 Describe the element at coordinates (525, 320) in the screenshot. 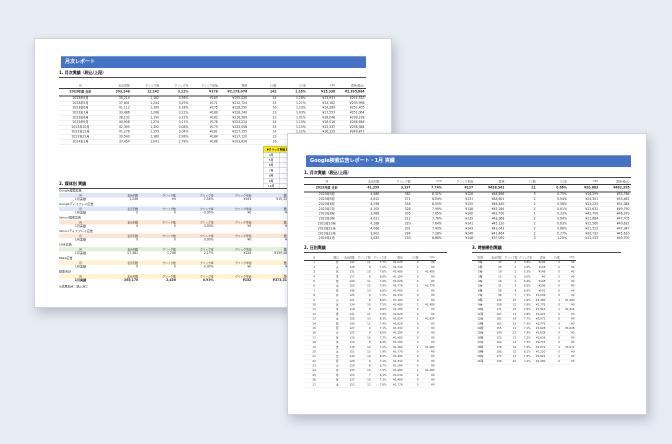

I see `table-cell: 7.7%` at that location.